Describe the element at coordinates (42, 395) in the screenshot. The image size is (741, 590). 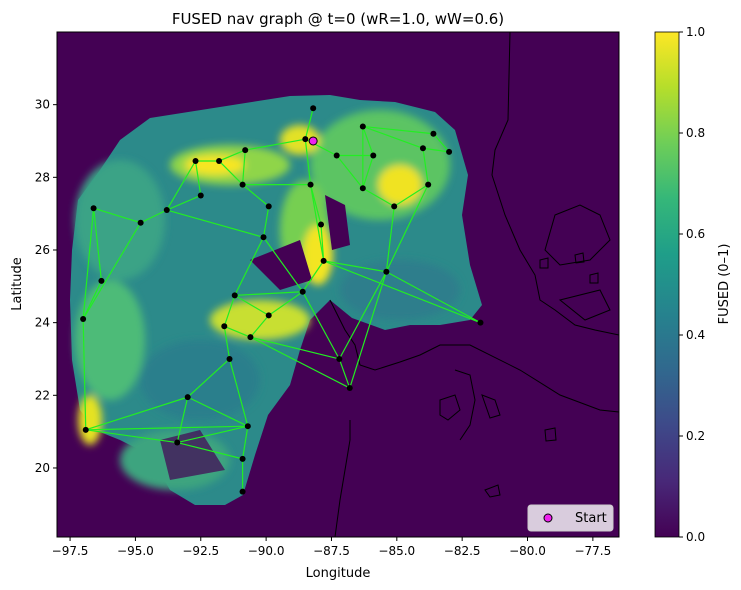
I see `y-tick-label: 22` at that location.